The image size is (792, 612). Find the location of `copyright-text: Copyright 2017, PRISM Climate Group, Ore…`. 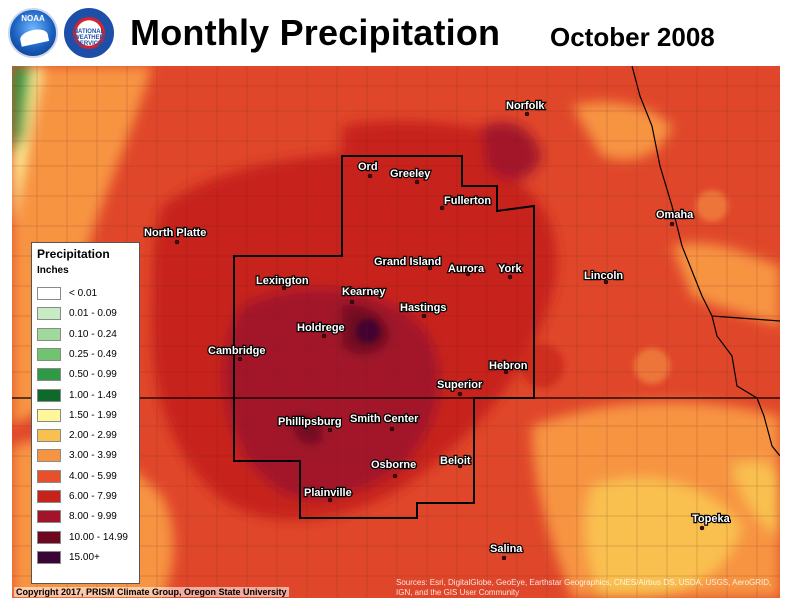

copyright-text: Copyright 2017, PRISM Climate Group, Ore… is located at coordinates (151, 592).